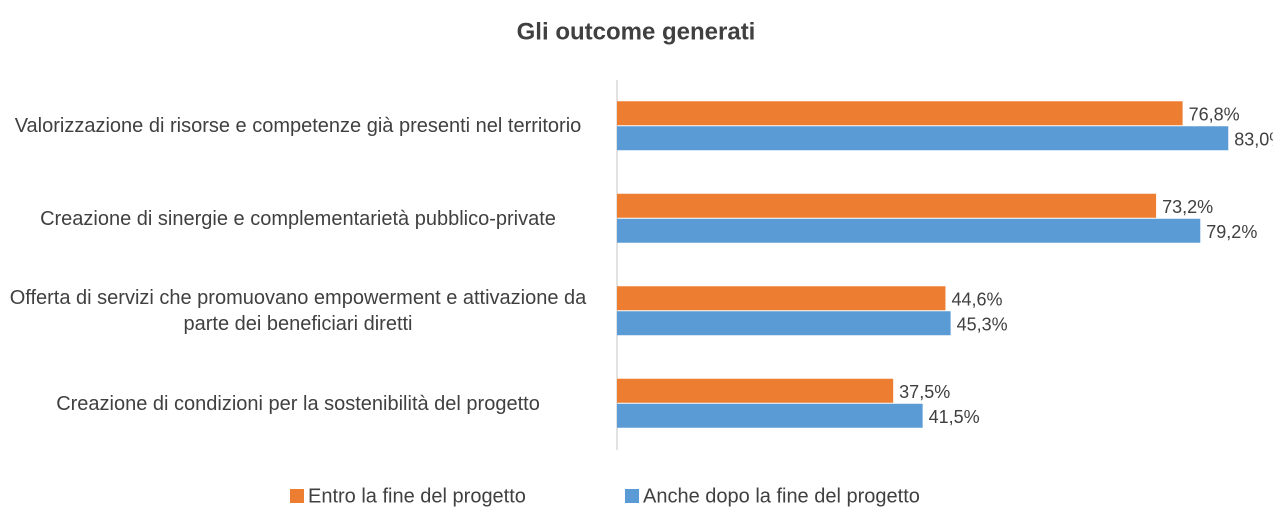 The height and width of the screenshot is (516, 1273). What do you see at coordinates (1231, 232) in the screenshot?
I see `value-label: 79,2%` at bounding box center [1231, 232].